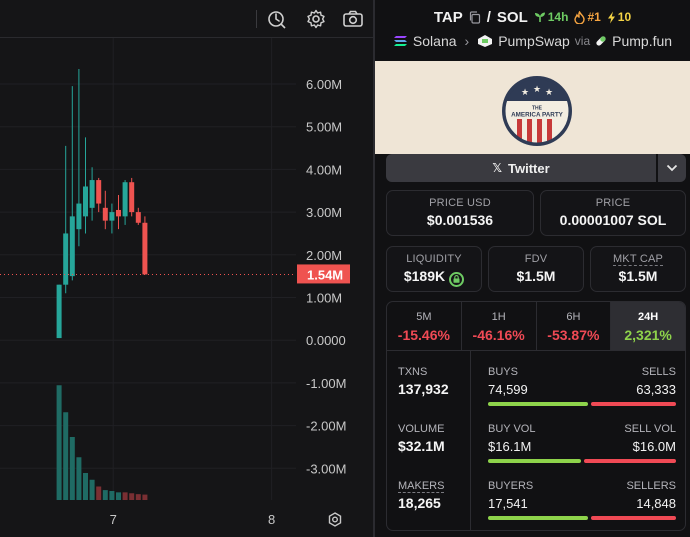 The width and height of the screenshot is (690, 537). I want to click on toolbar-separator, so click(256, 19).